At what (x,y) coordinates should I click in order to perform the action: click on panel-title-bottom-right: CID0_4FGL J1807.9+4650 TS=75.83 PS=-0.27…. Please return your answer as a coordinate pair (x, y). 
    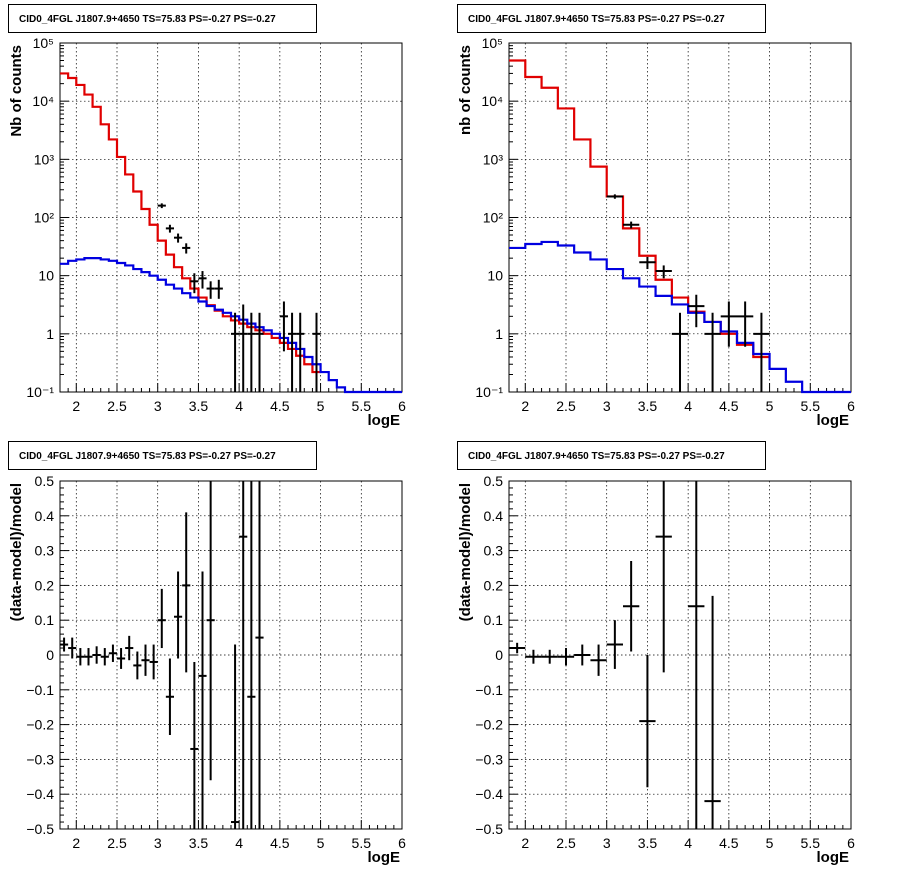
    Looking at the image, I should click on (611, 455).